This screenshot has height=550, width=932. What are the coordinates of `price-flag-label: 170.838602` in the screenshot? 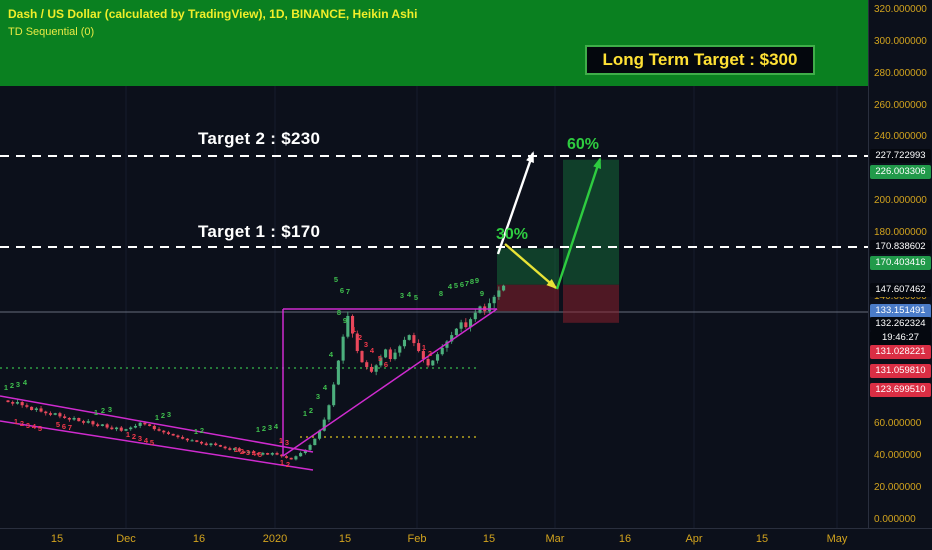 It's located at (900, 247).